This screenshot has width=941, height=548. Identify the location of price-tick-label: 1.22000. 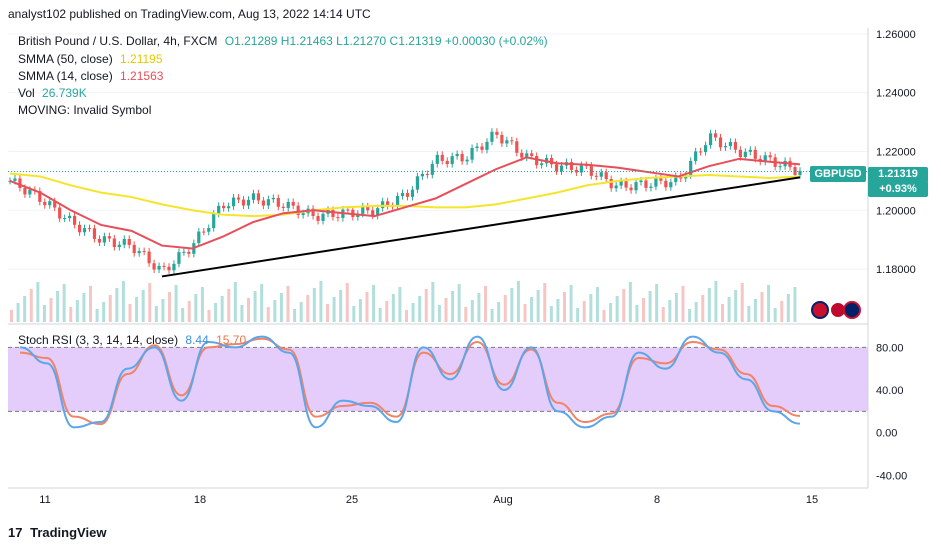
(896, 152).